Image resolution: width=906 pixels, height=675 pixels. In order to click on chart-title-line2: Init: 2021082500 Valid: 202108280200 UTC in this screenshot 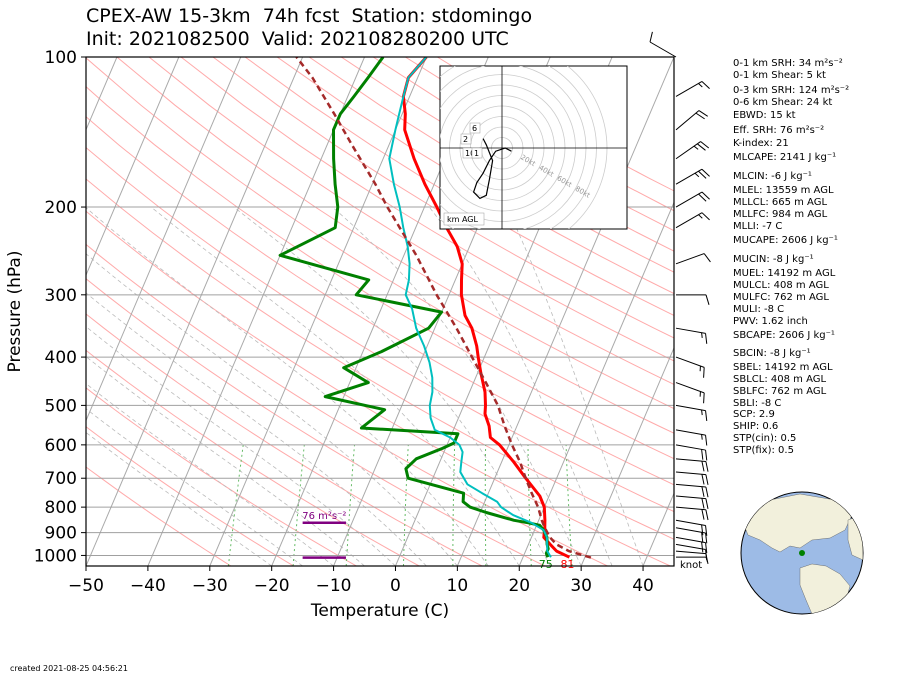, I will do `click(297, 39)`.